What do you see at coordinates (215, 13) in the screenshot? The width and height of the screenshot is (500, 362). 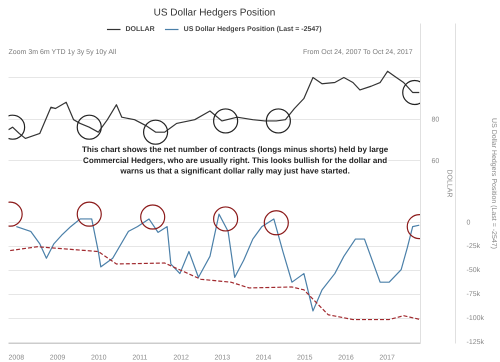 I see `chart-title: US Dollar Hedgers Position` at bounding box center [215, 13].